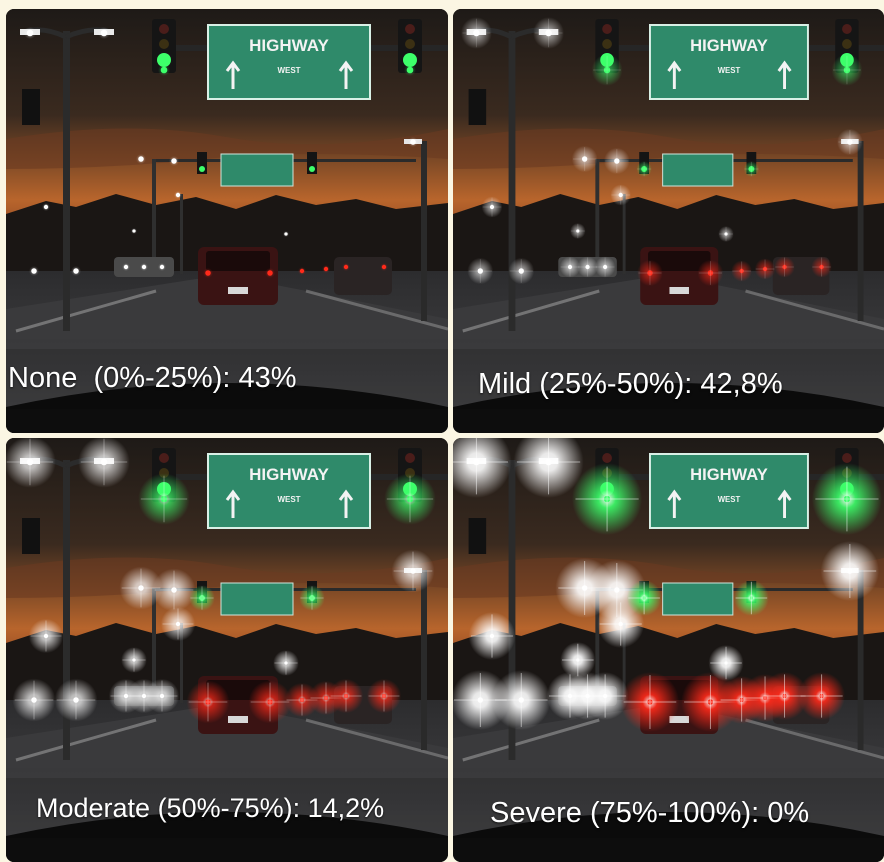 The height and width of the screenshot is (862, 884). I want to click on light-headlight-1-star, so click(480, 271).